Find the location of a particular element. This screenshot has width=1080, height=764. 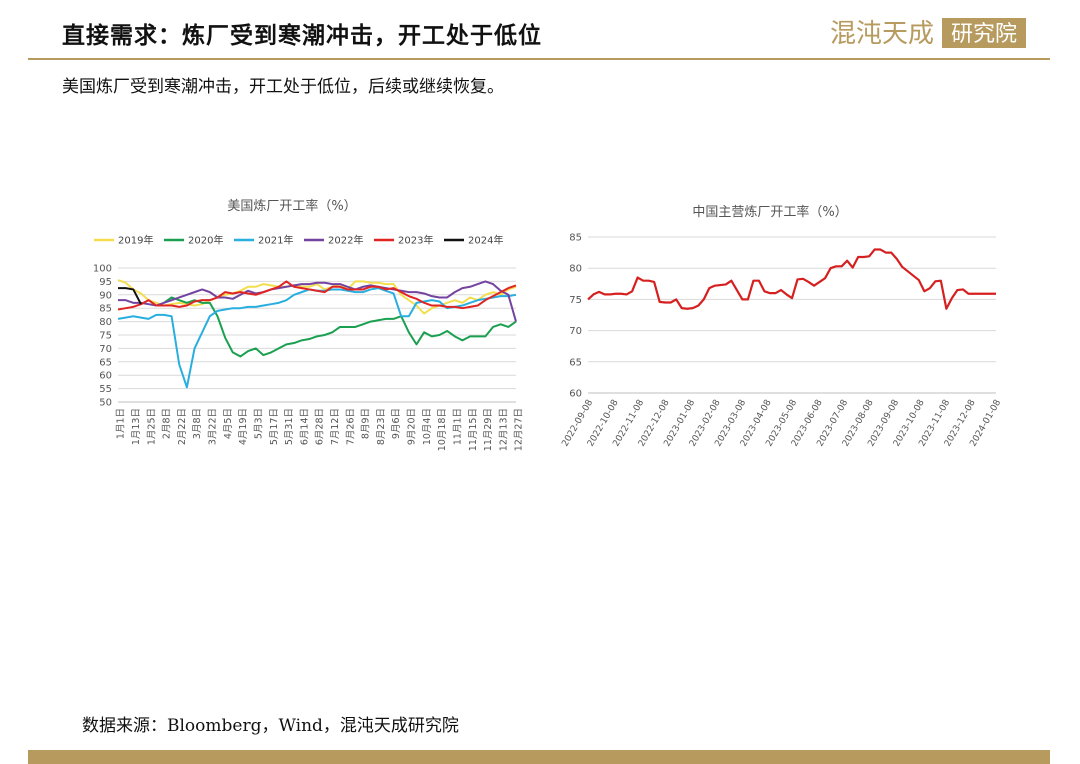

x-tick-label: 8月9日 is located at coordinates (366, 423).